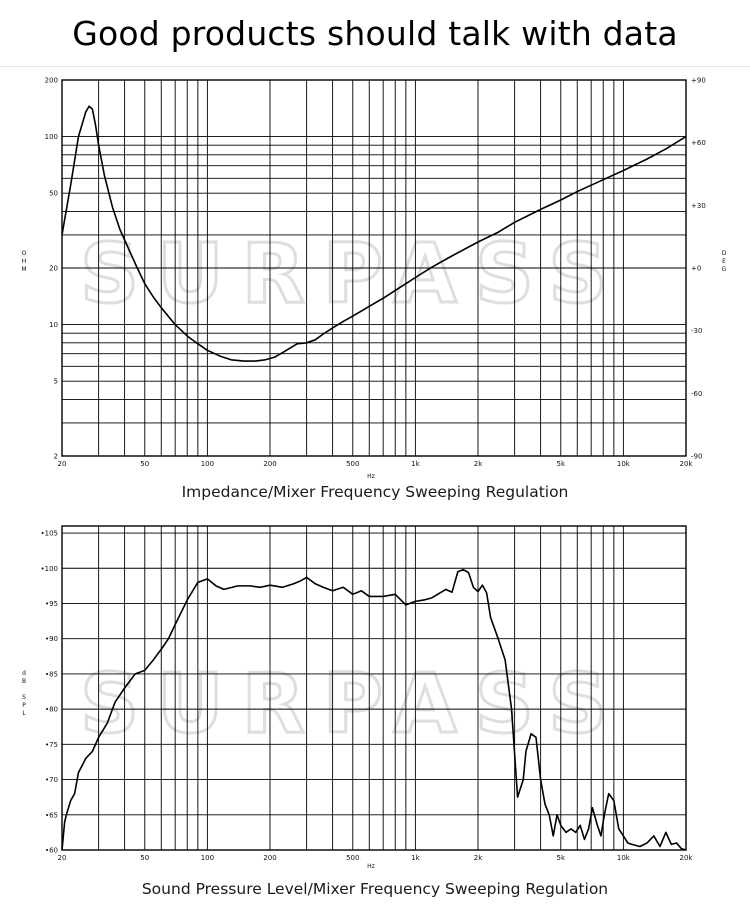 The image size is (750, 921). Describe the element at coordinates (269, 858) in the screenshot. I see `spl-x-tick-label: 200` at that location.